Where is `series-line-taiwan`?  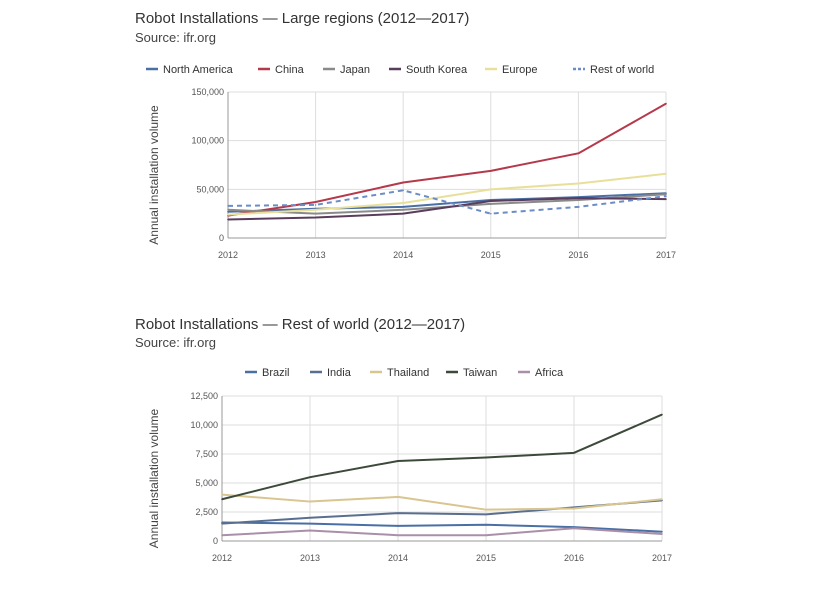
series-line-taiwan is located at coordinates (442, 457).